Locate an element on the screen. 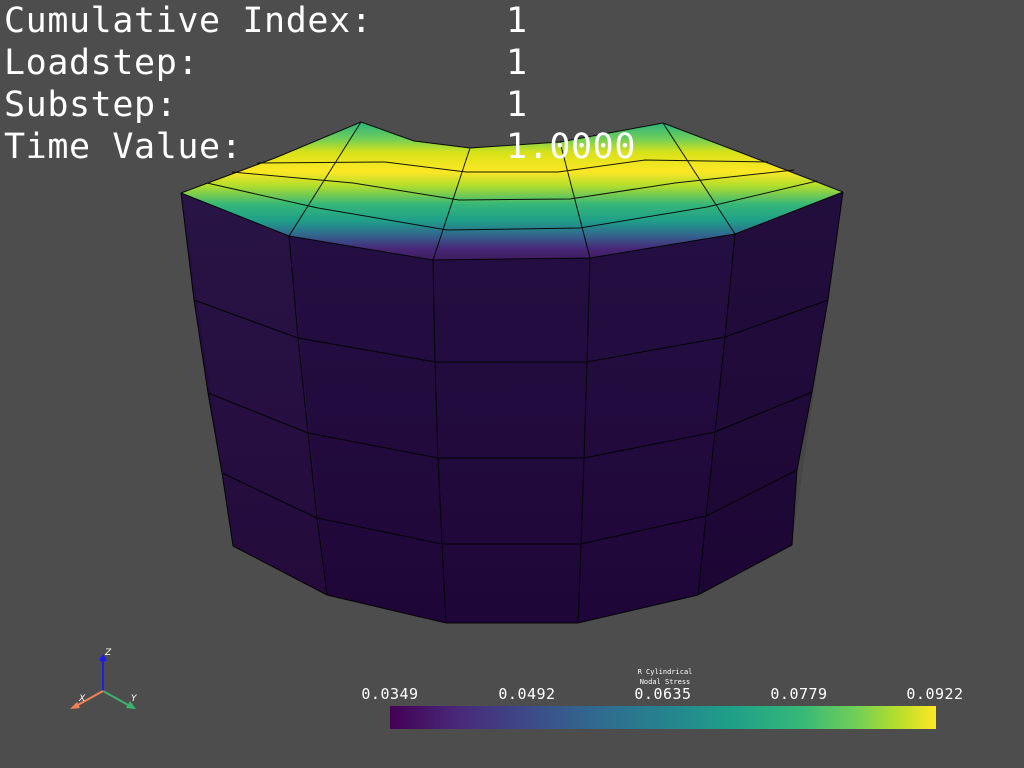 The width and height of the screenshot is (1024, 768). z-axis-label: Z is located at coordinates (108, 653).